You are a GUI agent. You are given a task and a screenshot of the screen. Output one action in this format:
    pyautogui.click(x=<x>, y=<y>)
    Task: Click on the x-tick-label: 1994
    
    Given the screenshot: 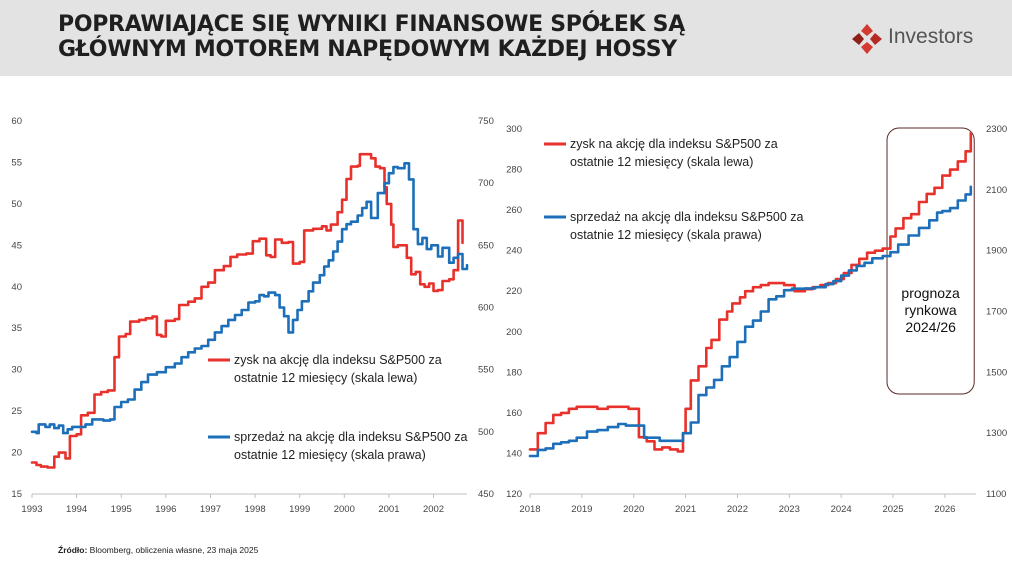 What is the action you would take?
    pyautogui.click(x=76, y=509)
    